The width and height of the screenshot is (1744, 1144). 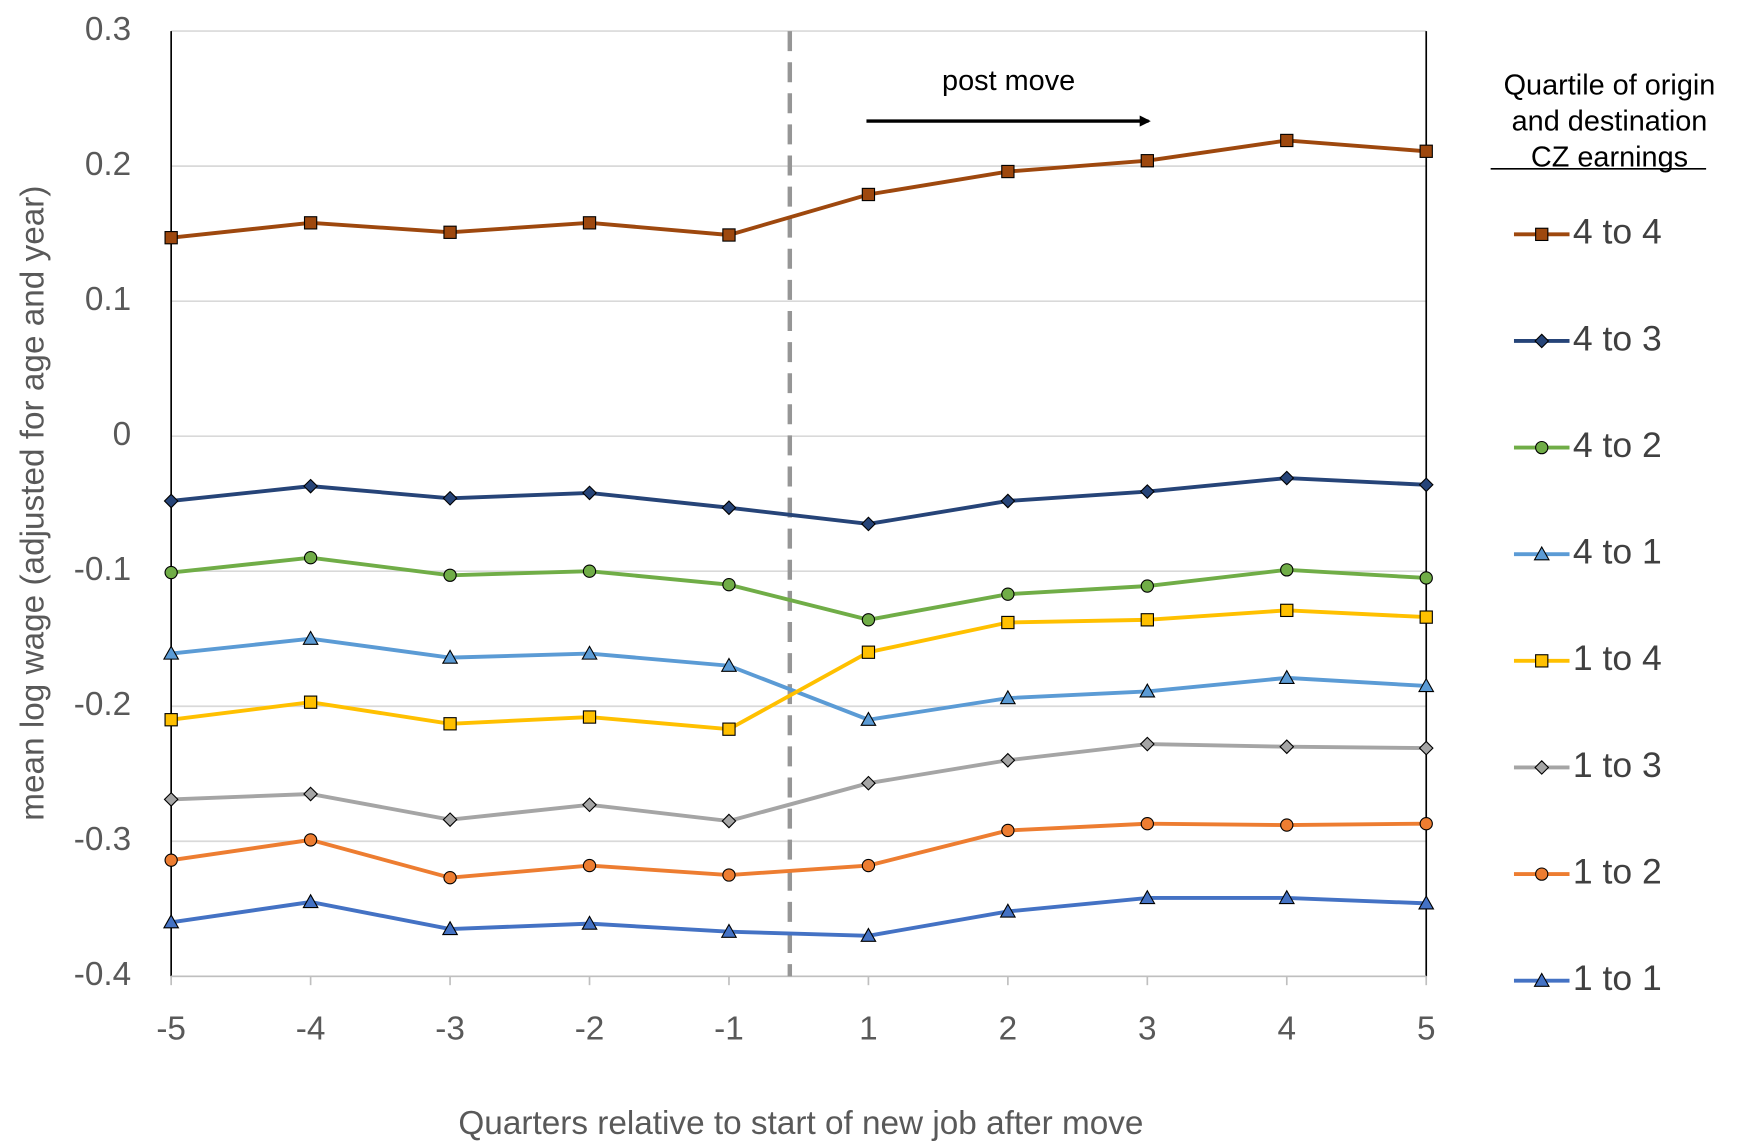 What do you see at coordinates (311, 1029) in the screenshot?
I see `x-tick-label: -4` at bounding box center [311, 1029].